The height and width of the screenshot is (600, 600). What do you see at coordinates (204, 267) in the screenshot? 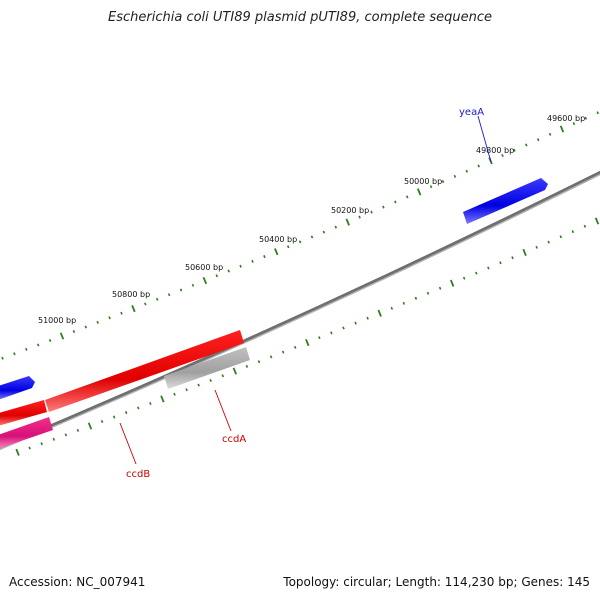
I see `tick-label: 50600 bp` at bounding box center [204, 267].